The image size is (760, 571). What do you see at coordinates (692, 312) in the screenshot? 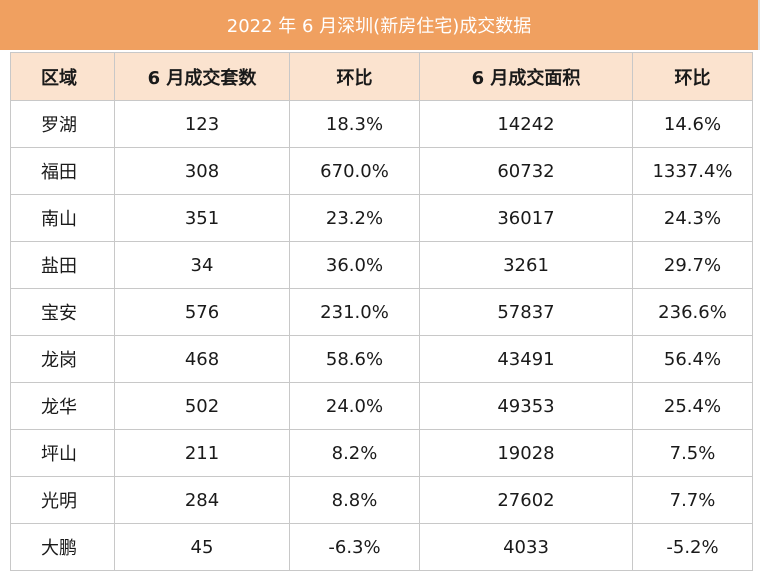
I see `cell-area-mom: 236.6%` at bounding box center [692, 312].